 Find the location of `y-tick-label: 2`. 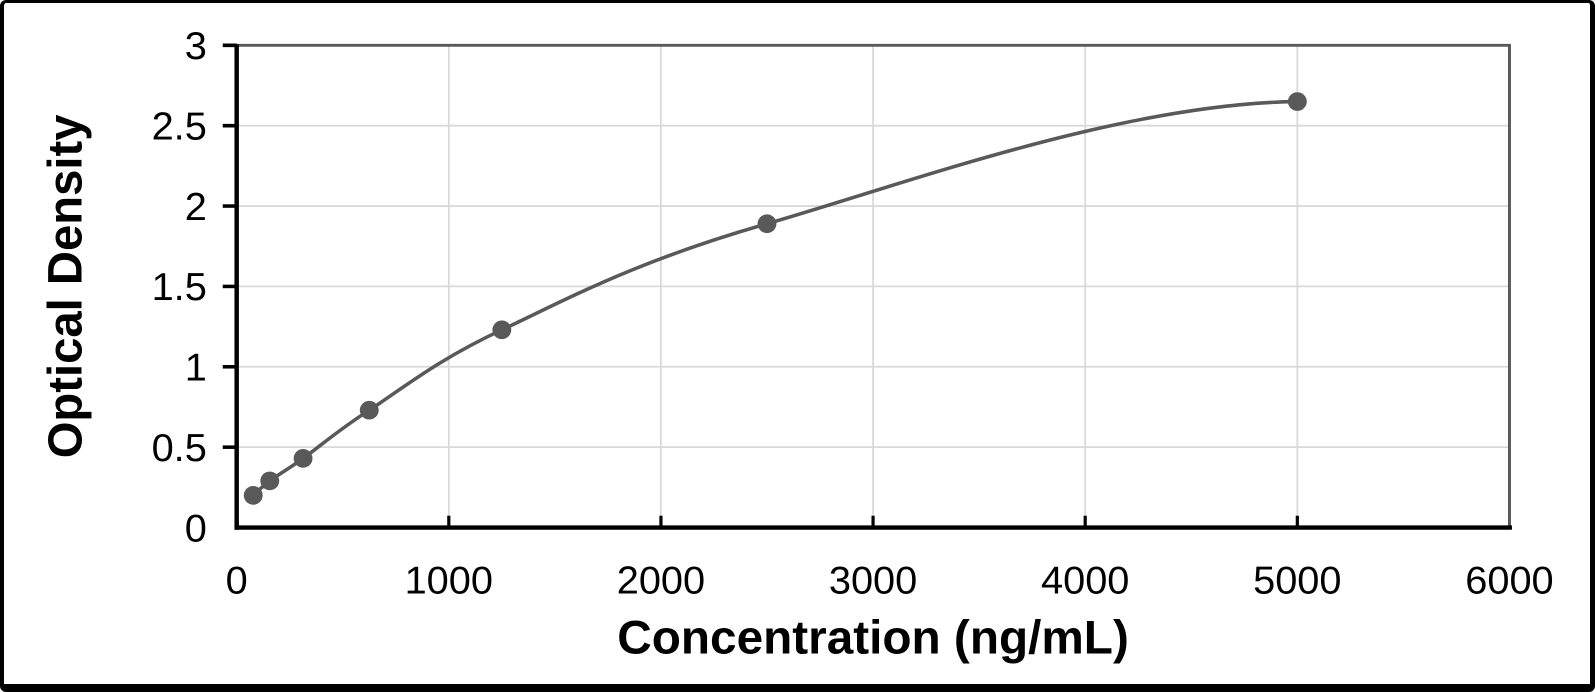

y-tick-label: 2 is located at coordinates (196, 207).